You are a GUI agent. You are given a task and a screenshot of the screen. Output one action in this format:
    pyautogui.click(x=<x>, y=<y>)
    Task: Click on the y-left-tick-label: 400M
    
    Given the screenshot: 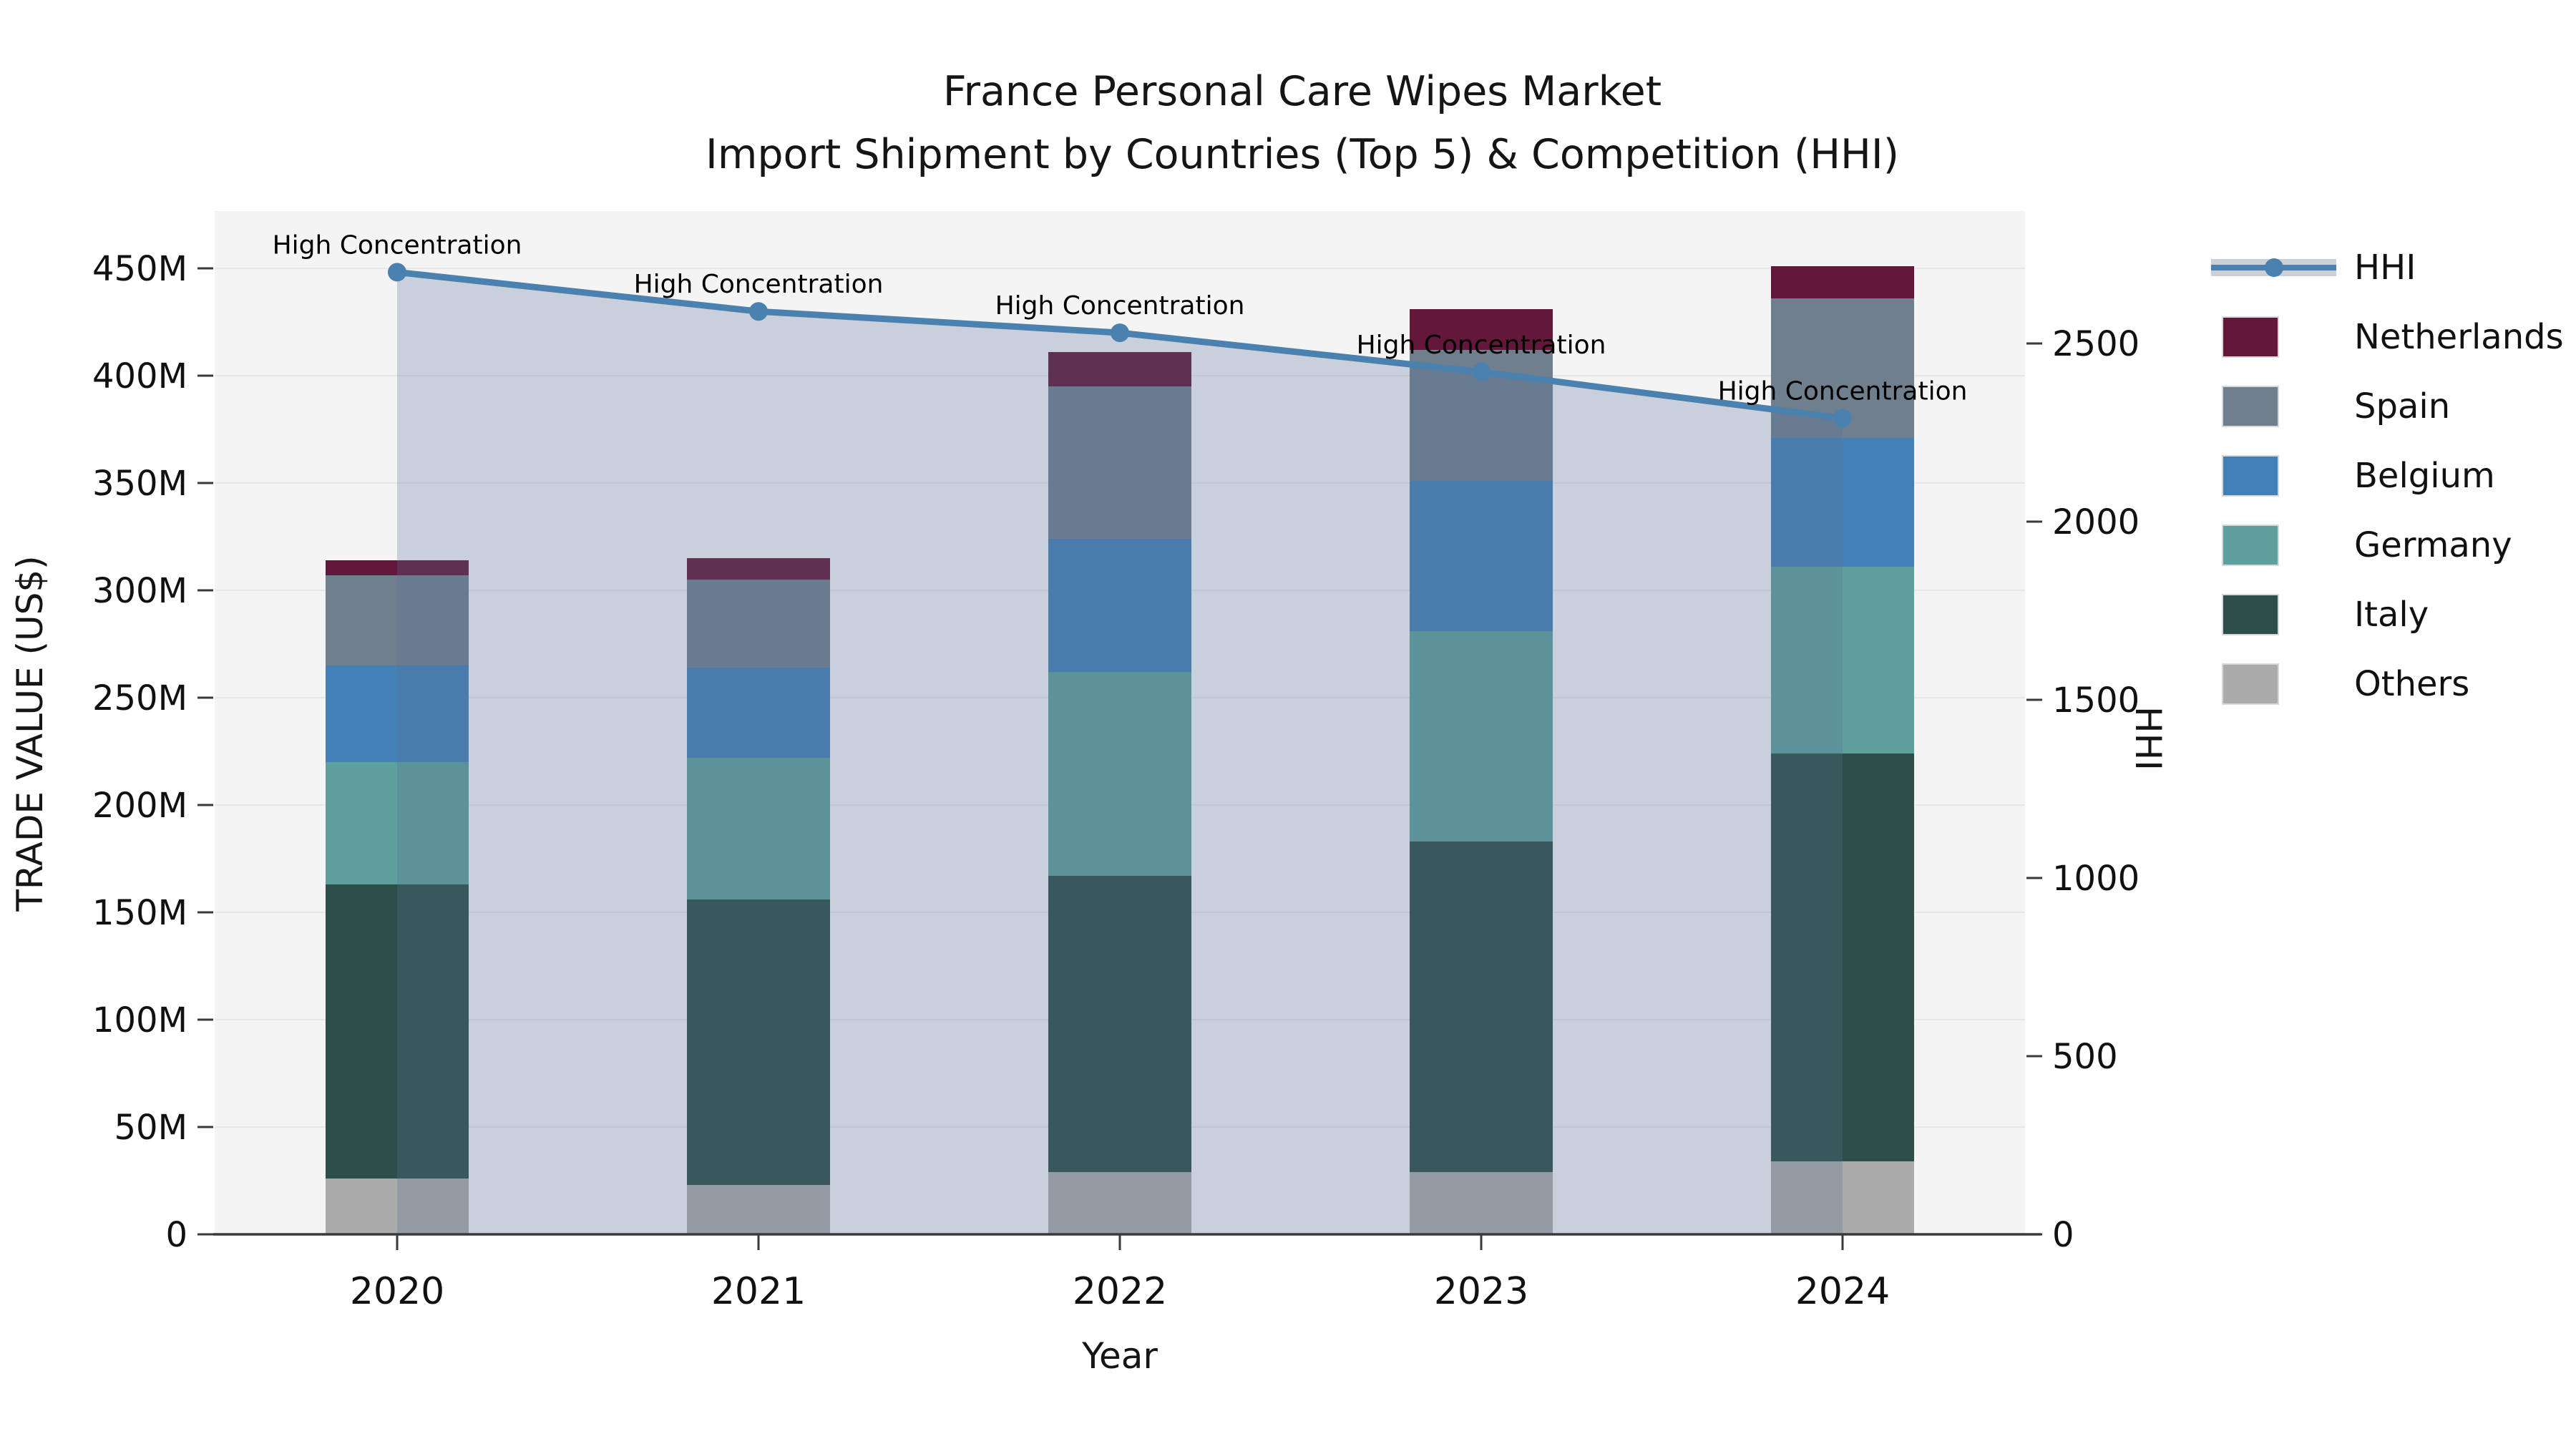 What is the action you would take?
    pyautogui.click(x=139, y=376)
    